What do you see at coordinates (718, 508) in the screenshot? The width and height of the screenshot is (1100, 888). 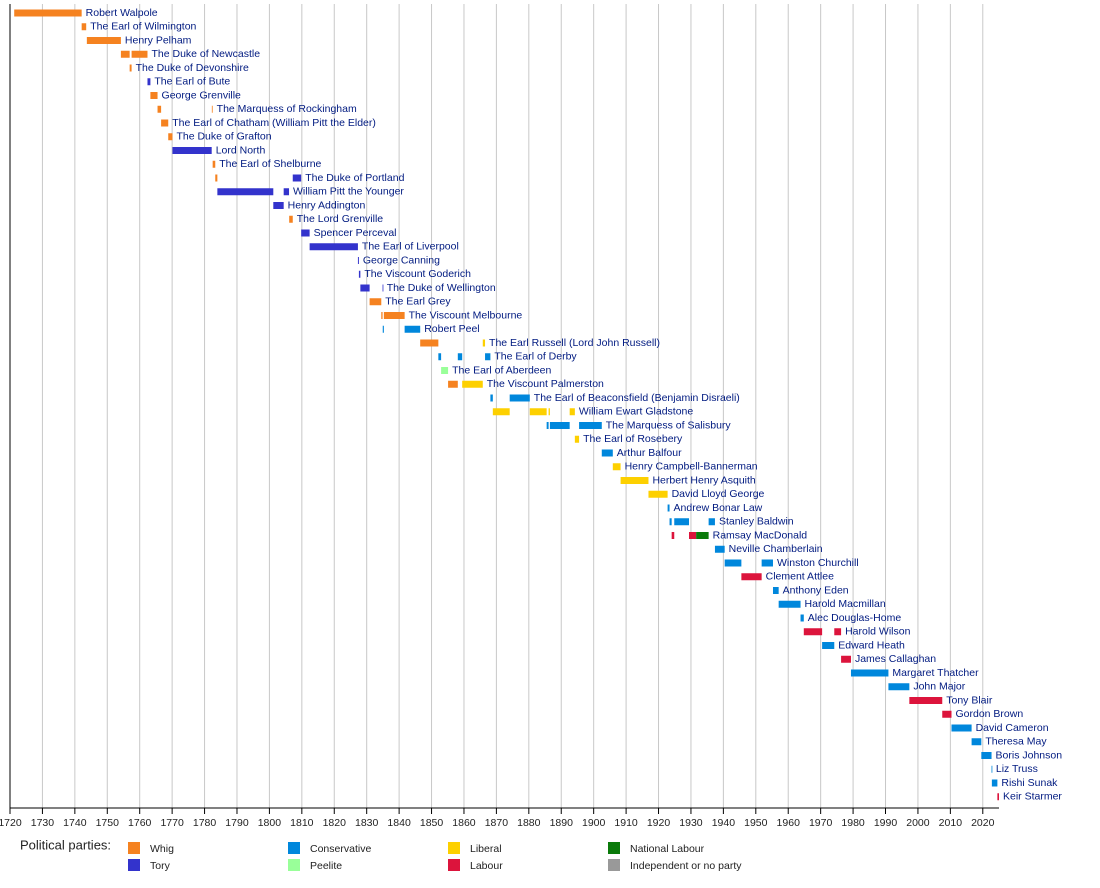 I see `pm-label: Andrew Bonar Law` at bounding box center [718, 508].